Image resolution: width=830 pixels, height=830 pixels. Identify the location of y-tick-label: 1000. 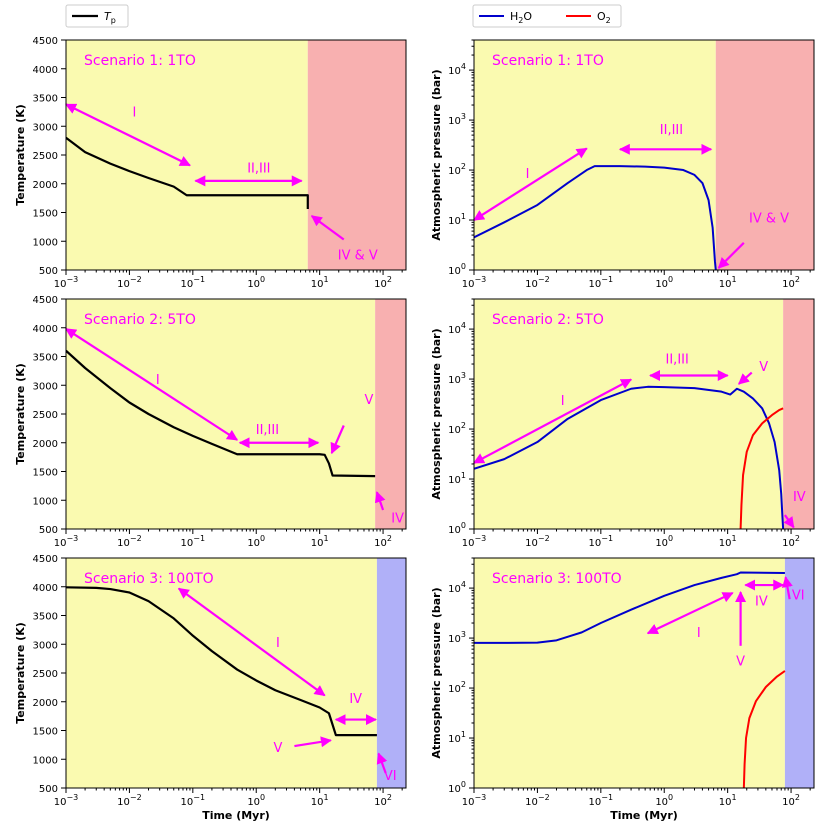
(45, 760).